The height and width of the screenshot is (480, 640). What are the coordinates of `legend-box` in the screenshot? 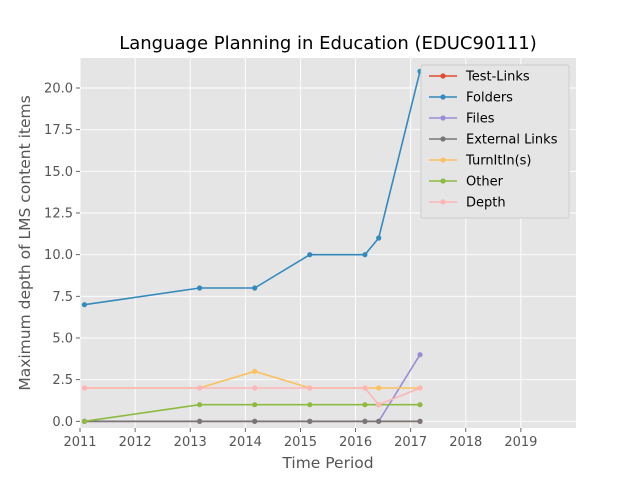 It's located at (495, 141).